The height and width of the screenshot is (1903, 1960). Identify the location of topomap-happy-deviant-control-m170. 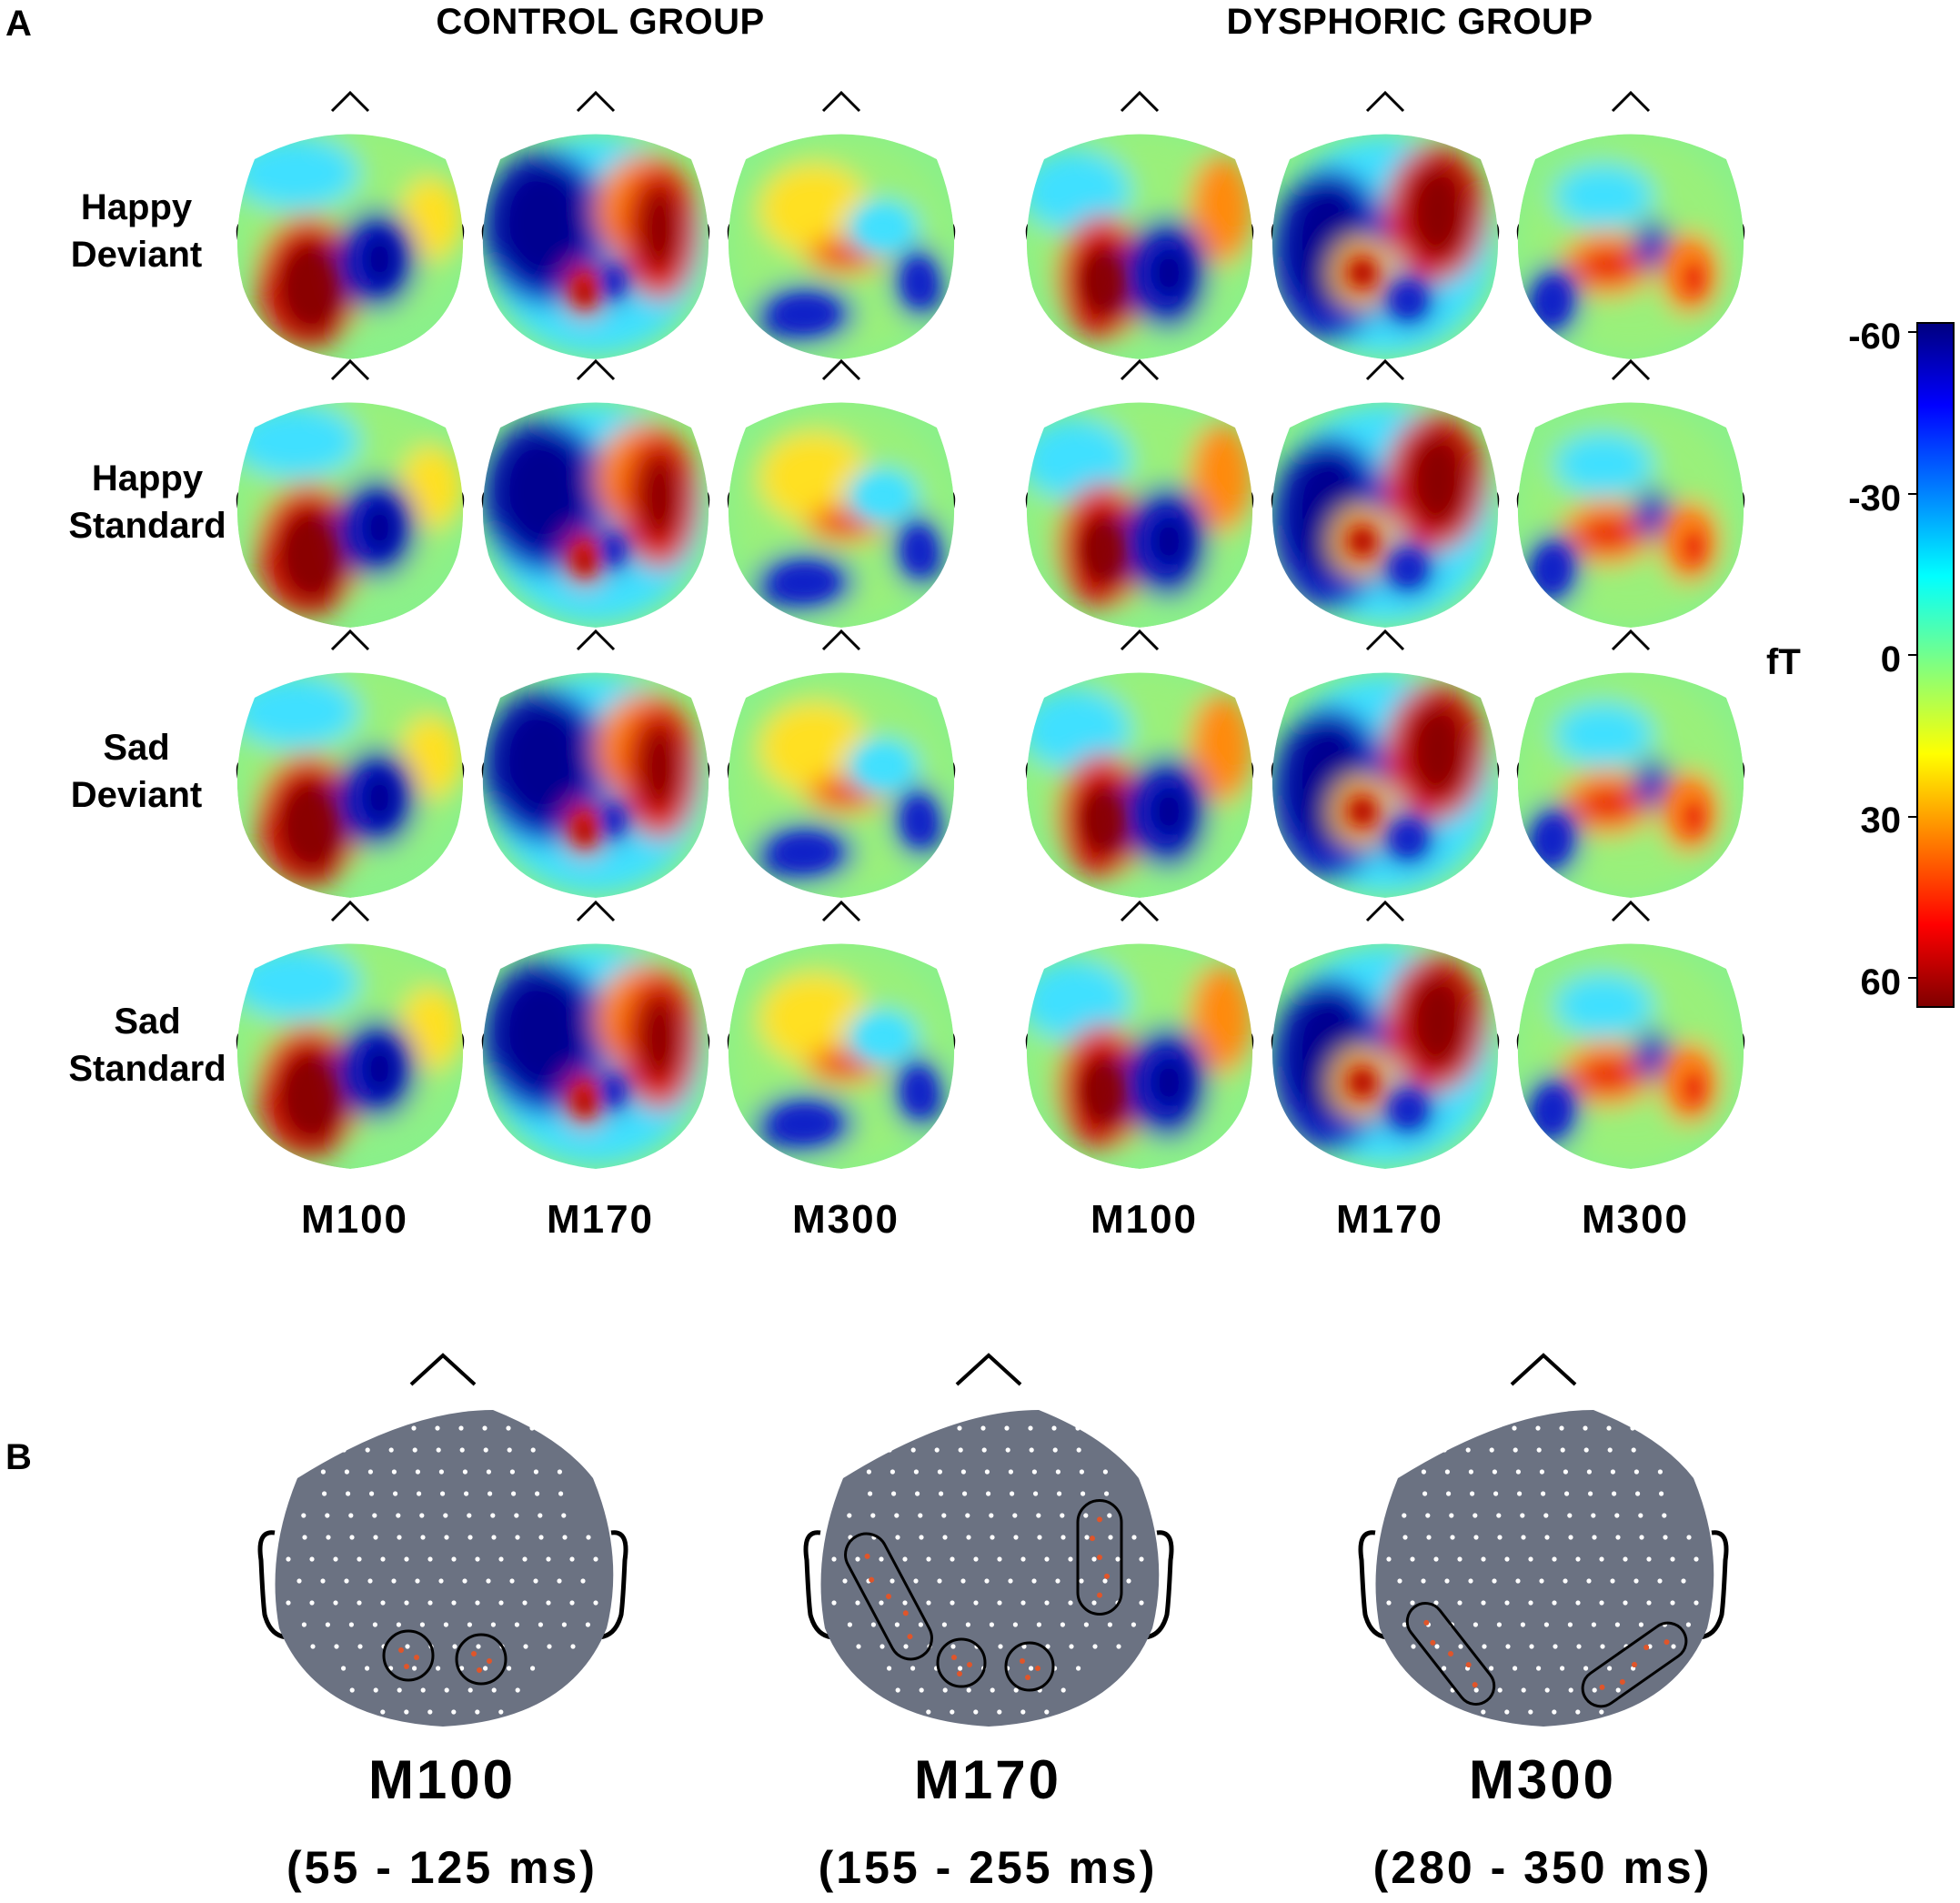
(595, 224).